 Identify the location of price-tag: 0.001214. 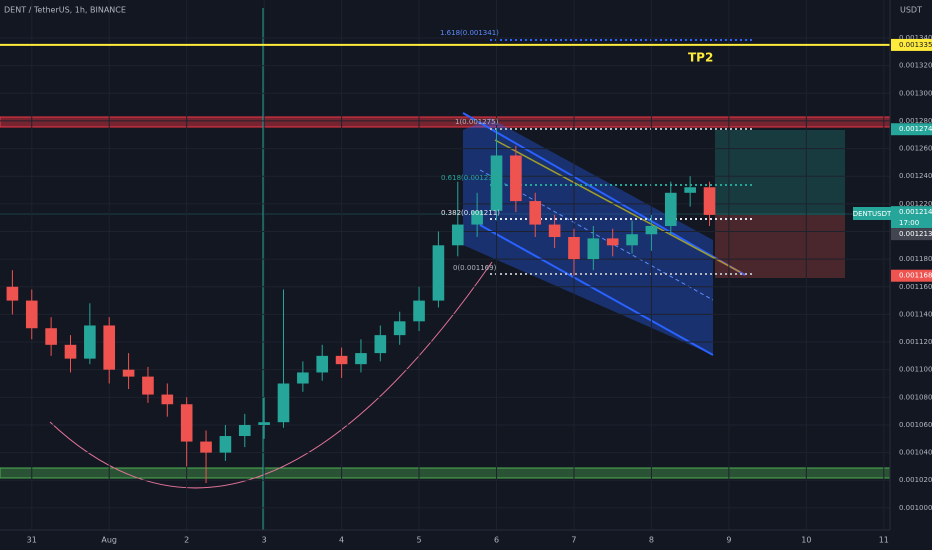
(915, 212).